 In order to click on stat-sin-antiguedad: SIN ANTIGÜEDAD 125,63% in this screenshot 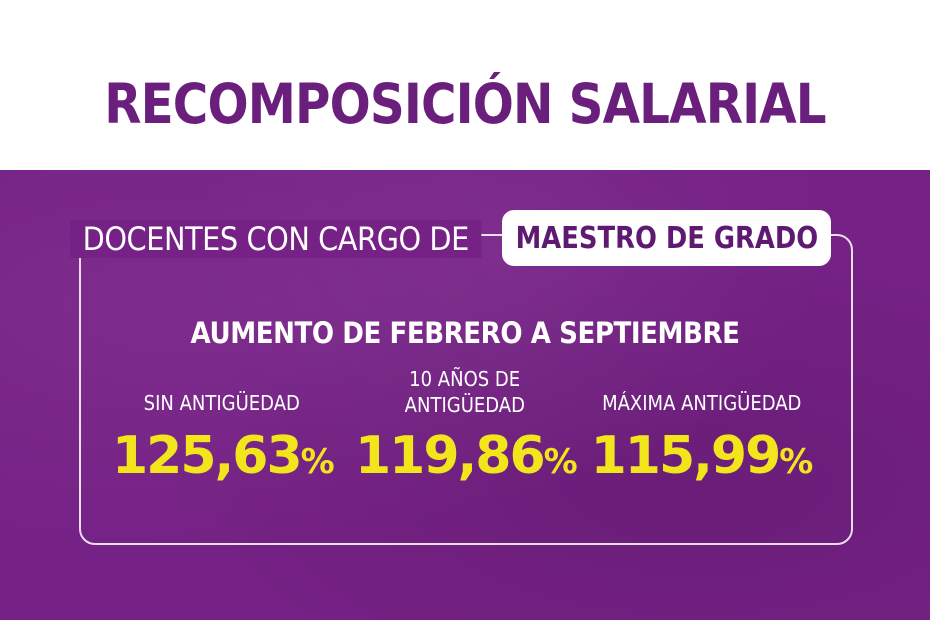, I will do `click(223, 435)`.